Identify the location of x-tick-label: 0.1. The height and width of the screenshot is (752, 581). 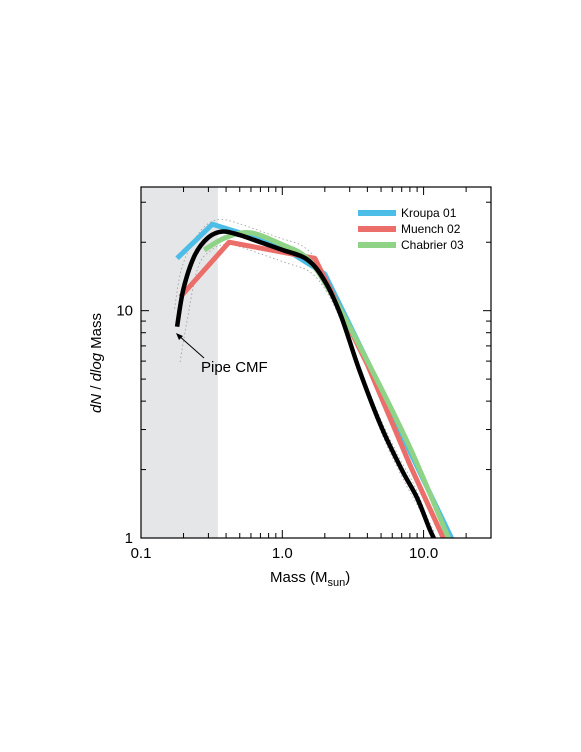
(141, 553).